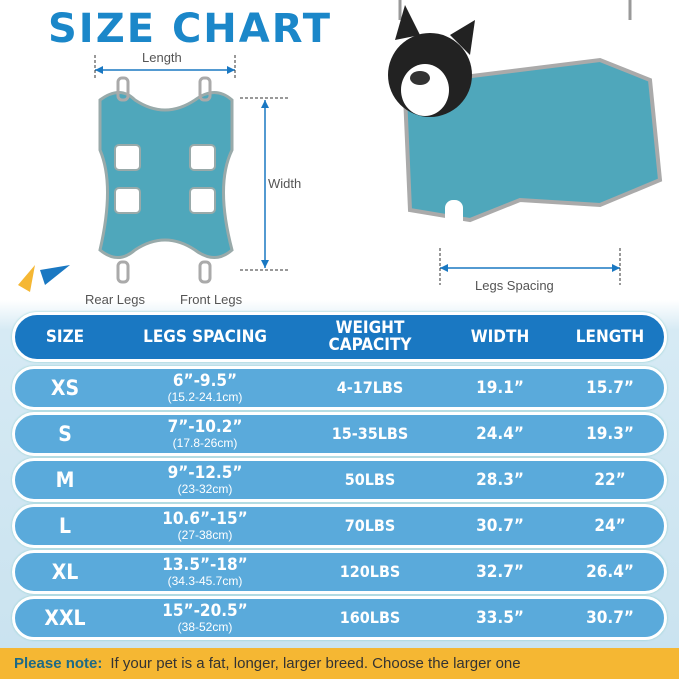 Image resolution: width=679 pixels, height=679 pixels. What do you see at coordinates (339, 480) in the screenshot?
I see `table-row: M 9”-12.5” (23-32cm) 50LBS 28.3” 22”` at bounding box center [339, 480].